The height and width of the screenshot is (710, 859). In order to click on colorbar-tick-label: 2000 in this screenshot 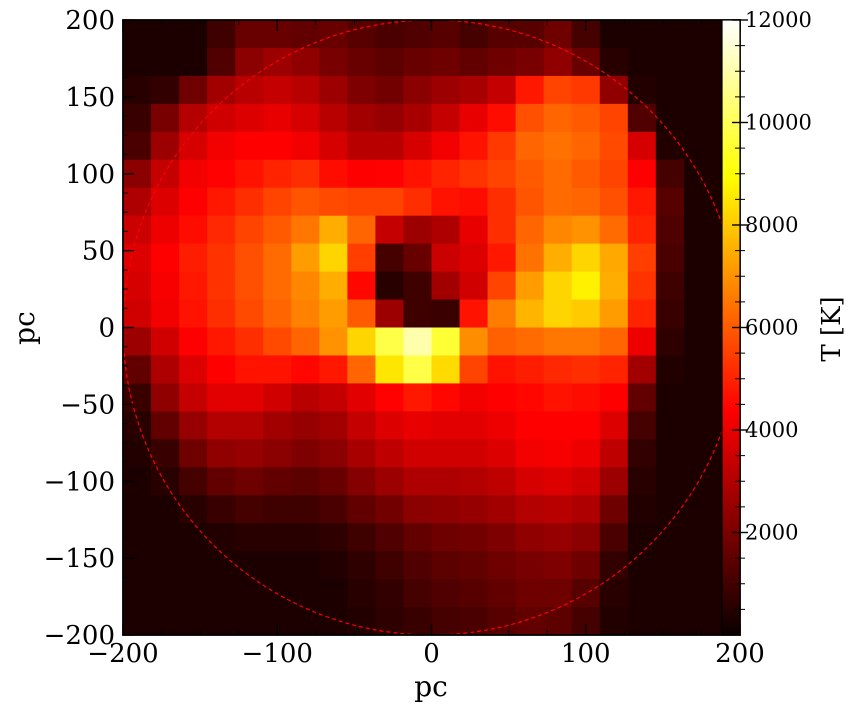, I will do `click(771, 533)`.